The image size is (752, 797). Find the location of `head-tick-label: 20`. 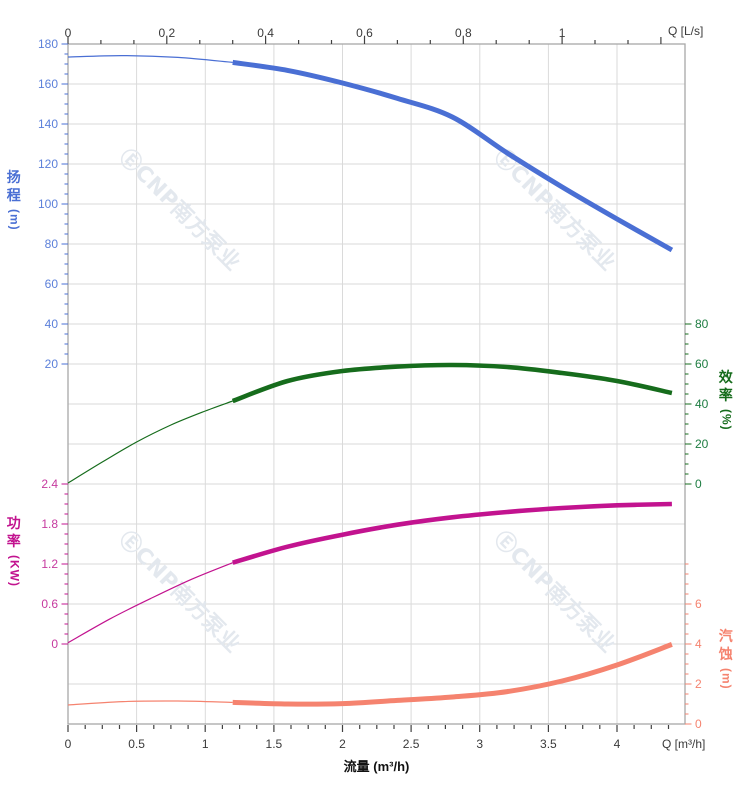

head-tick-label: 20 is located at coordinates (52, 364).